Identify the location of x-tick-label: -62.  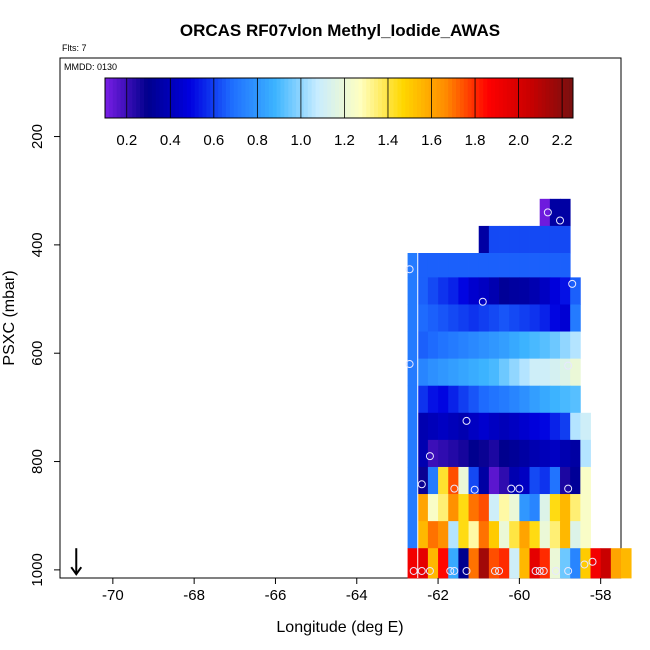
(438, 595).